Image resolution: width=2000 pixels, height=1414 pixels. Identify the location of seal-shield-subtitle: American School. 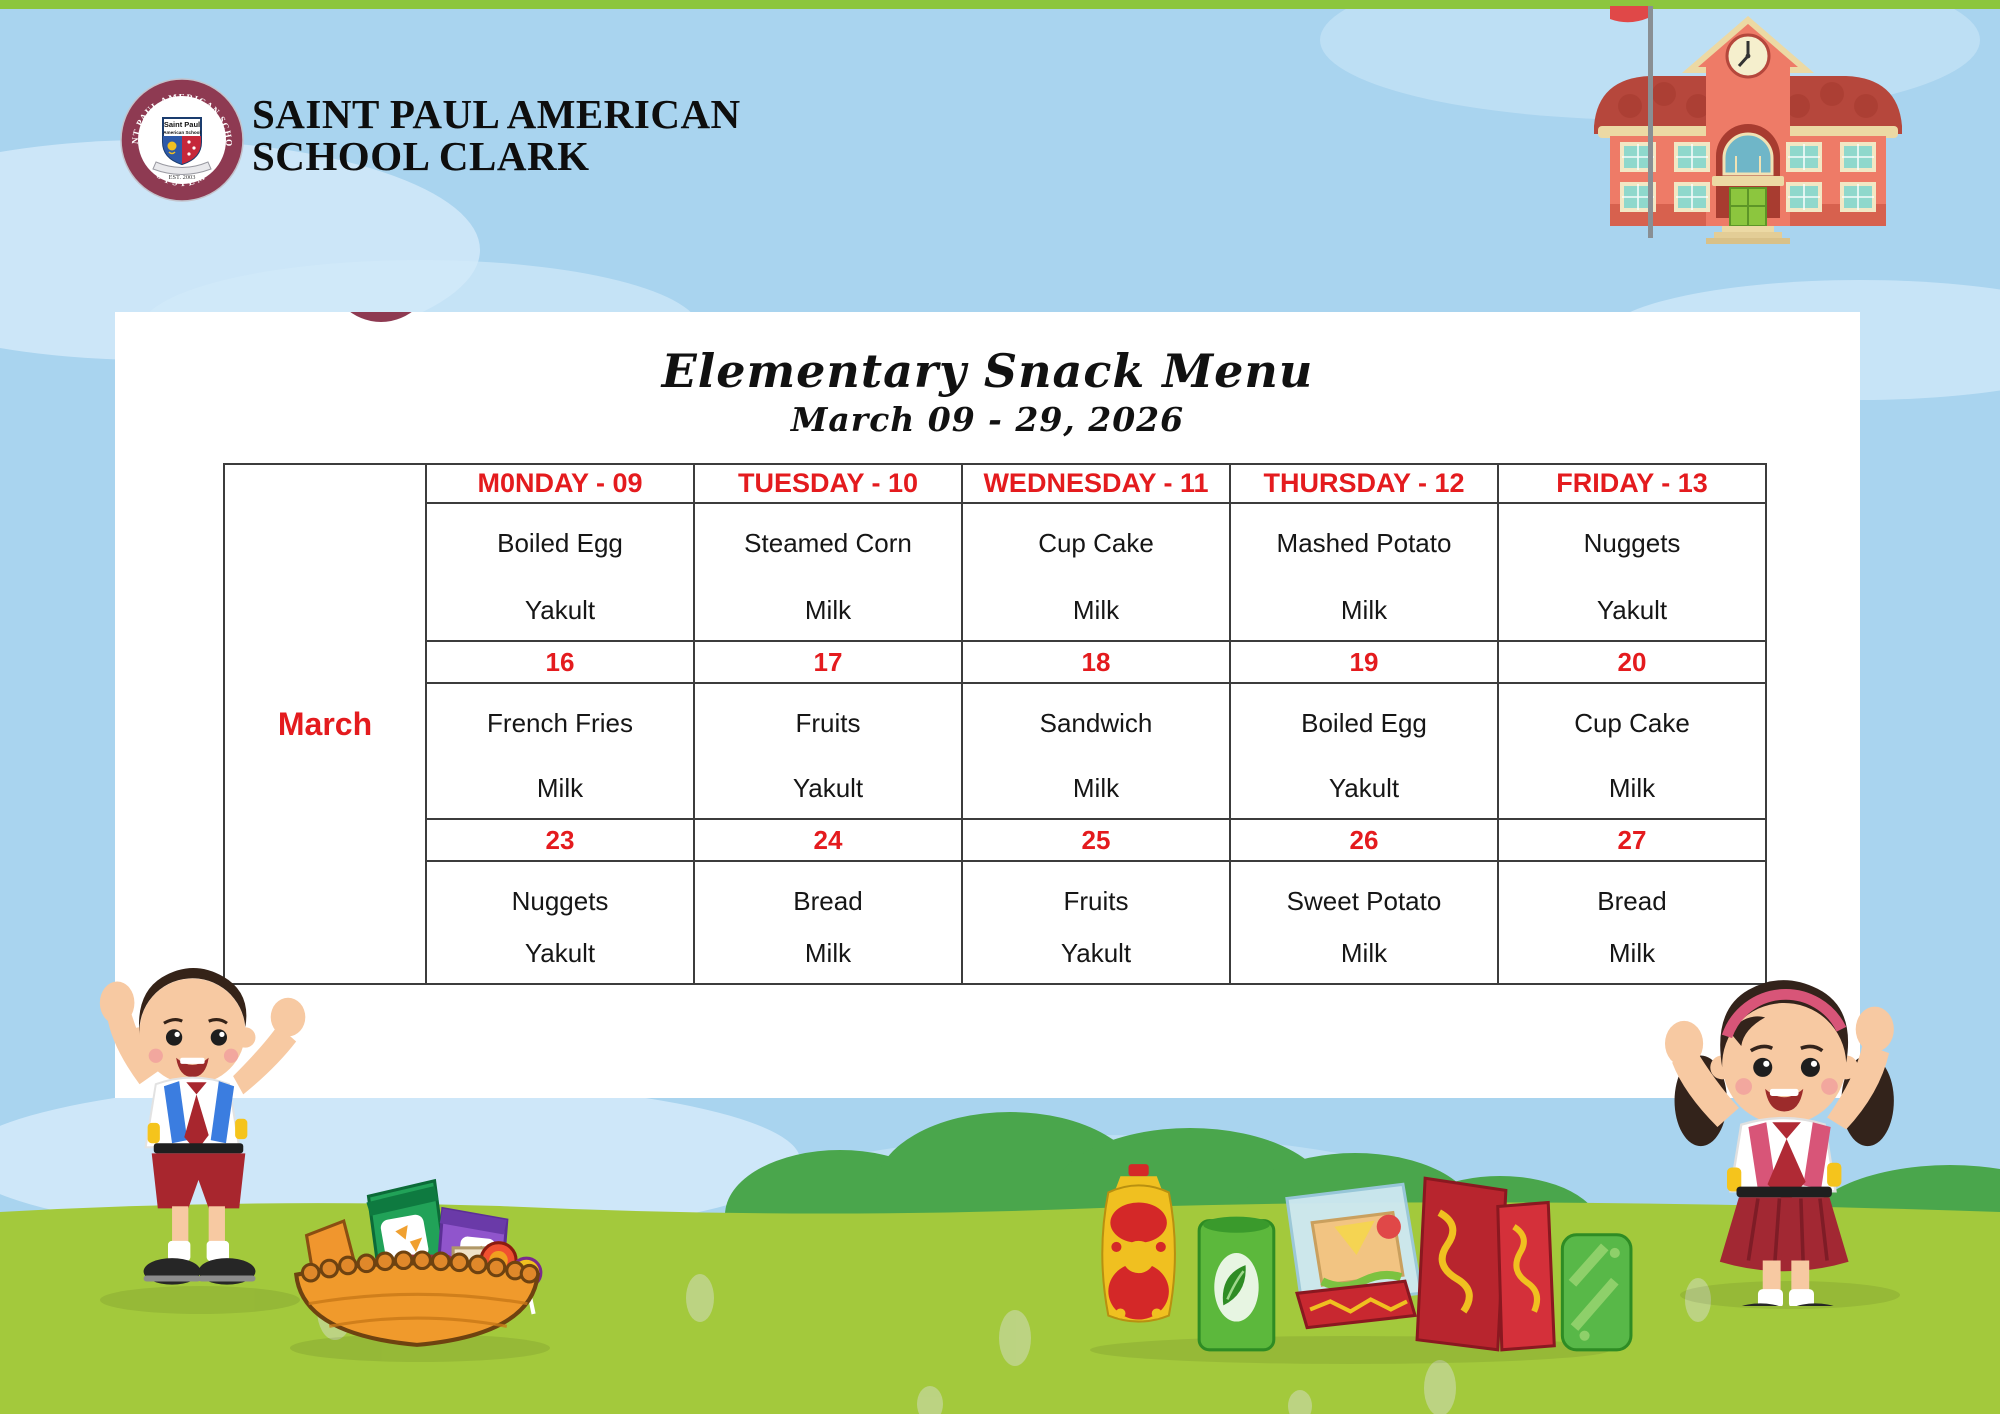
(182, 132).